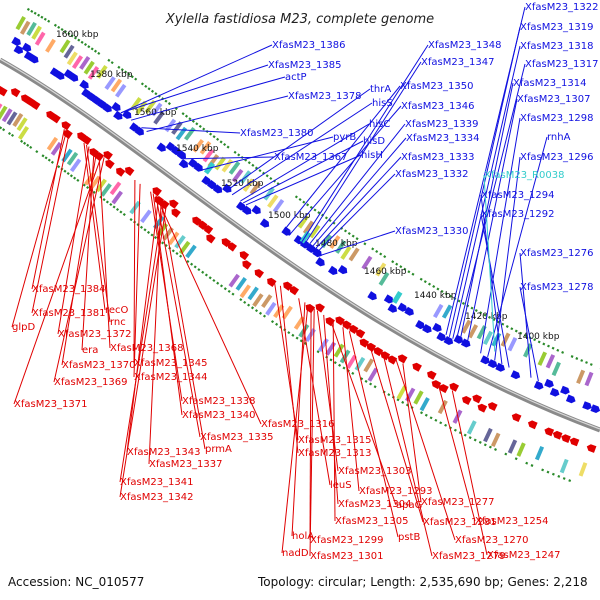 The width and height of the screenshot is (600, 600). I want to click on gene-label: XfasM23_1319, so click(557, 27).